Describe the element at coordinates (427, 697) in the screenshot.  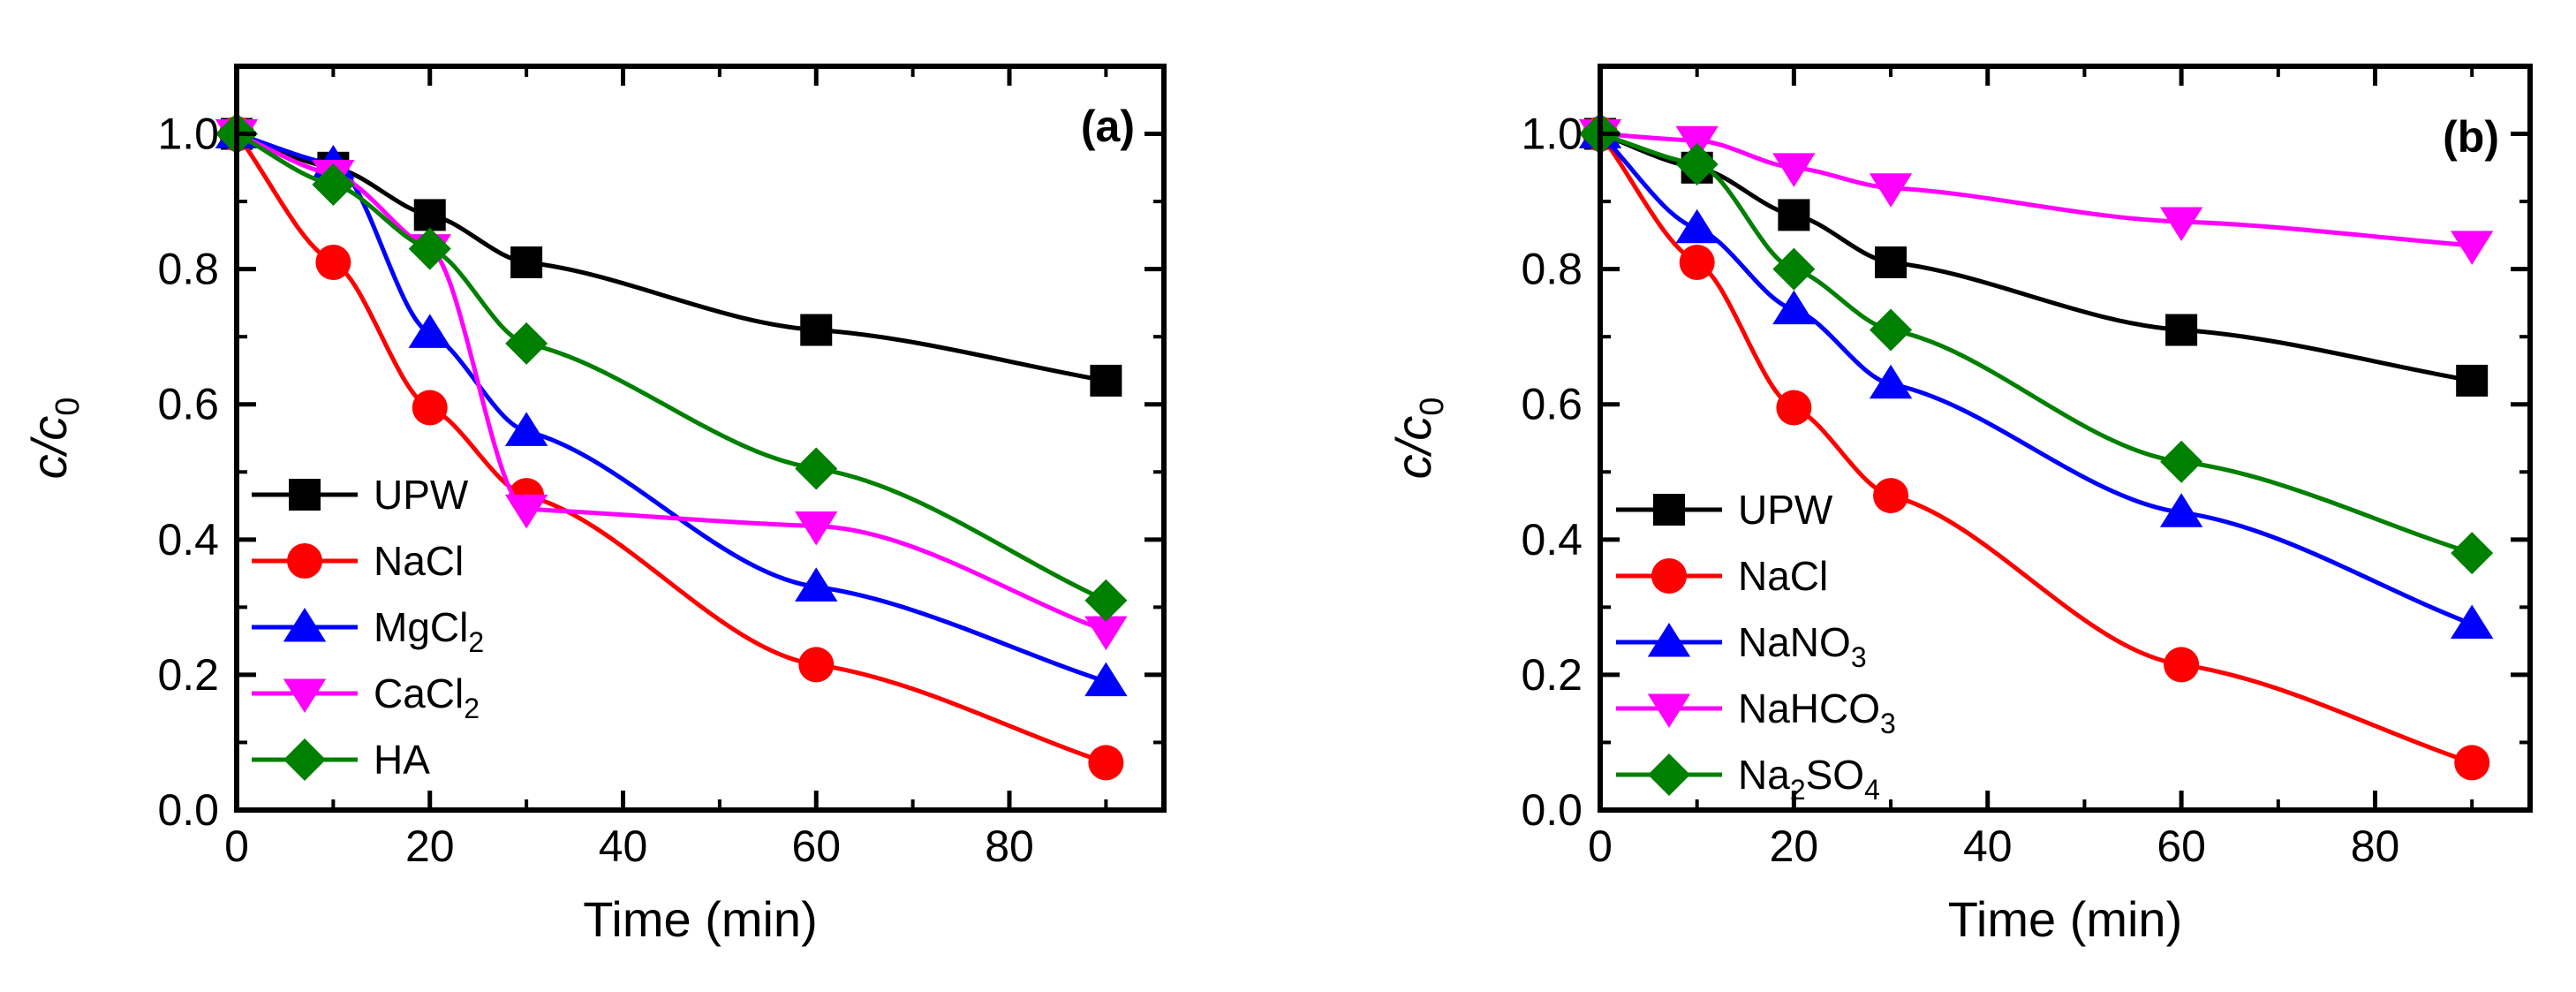
I see `legend-label: CaCl2` at that location.